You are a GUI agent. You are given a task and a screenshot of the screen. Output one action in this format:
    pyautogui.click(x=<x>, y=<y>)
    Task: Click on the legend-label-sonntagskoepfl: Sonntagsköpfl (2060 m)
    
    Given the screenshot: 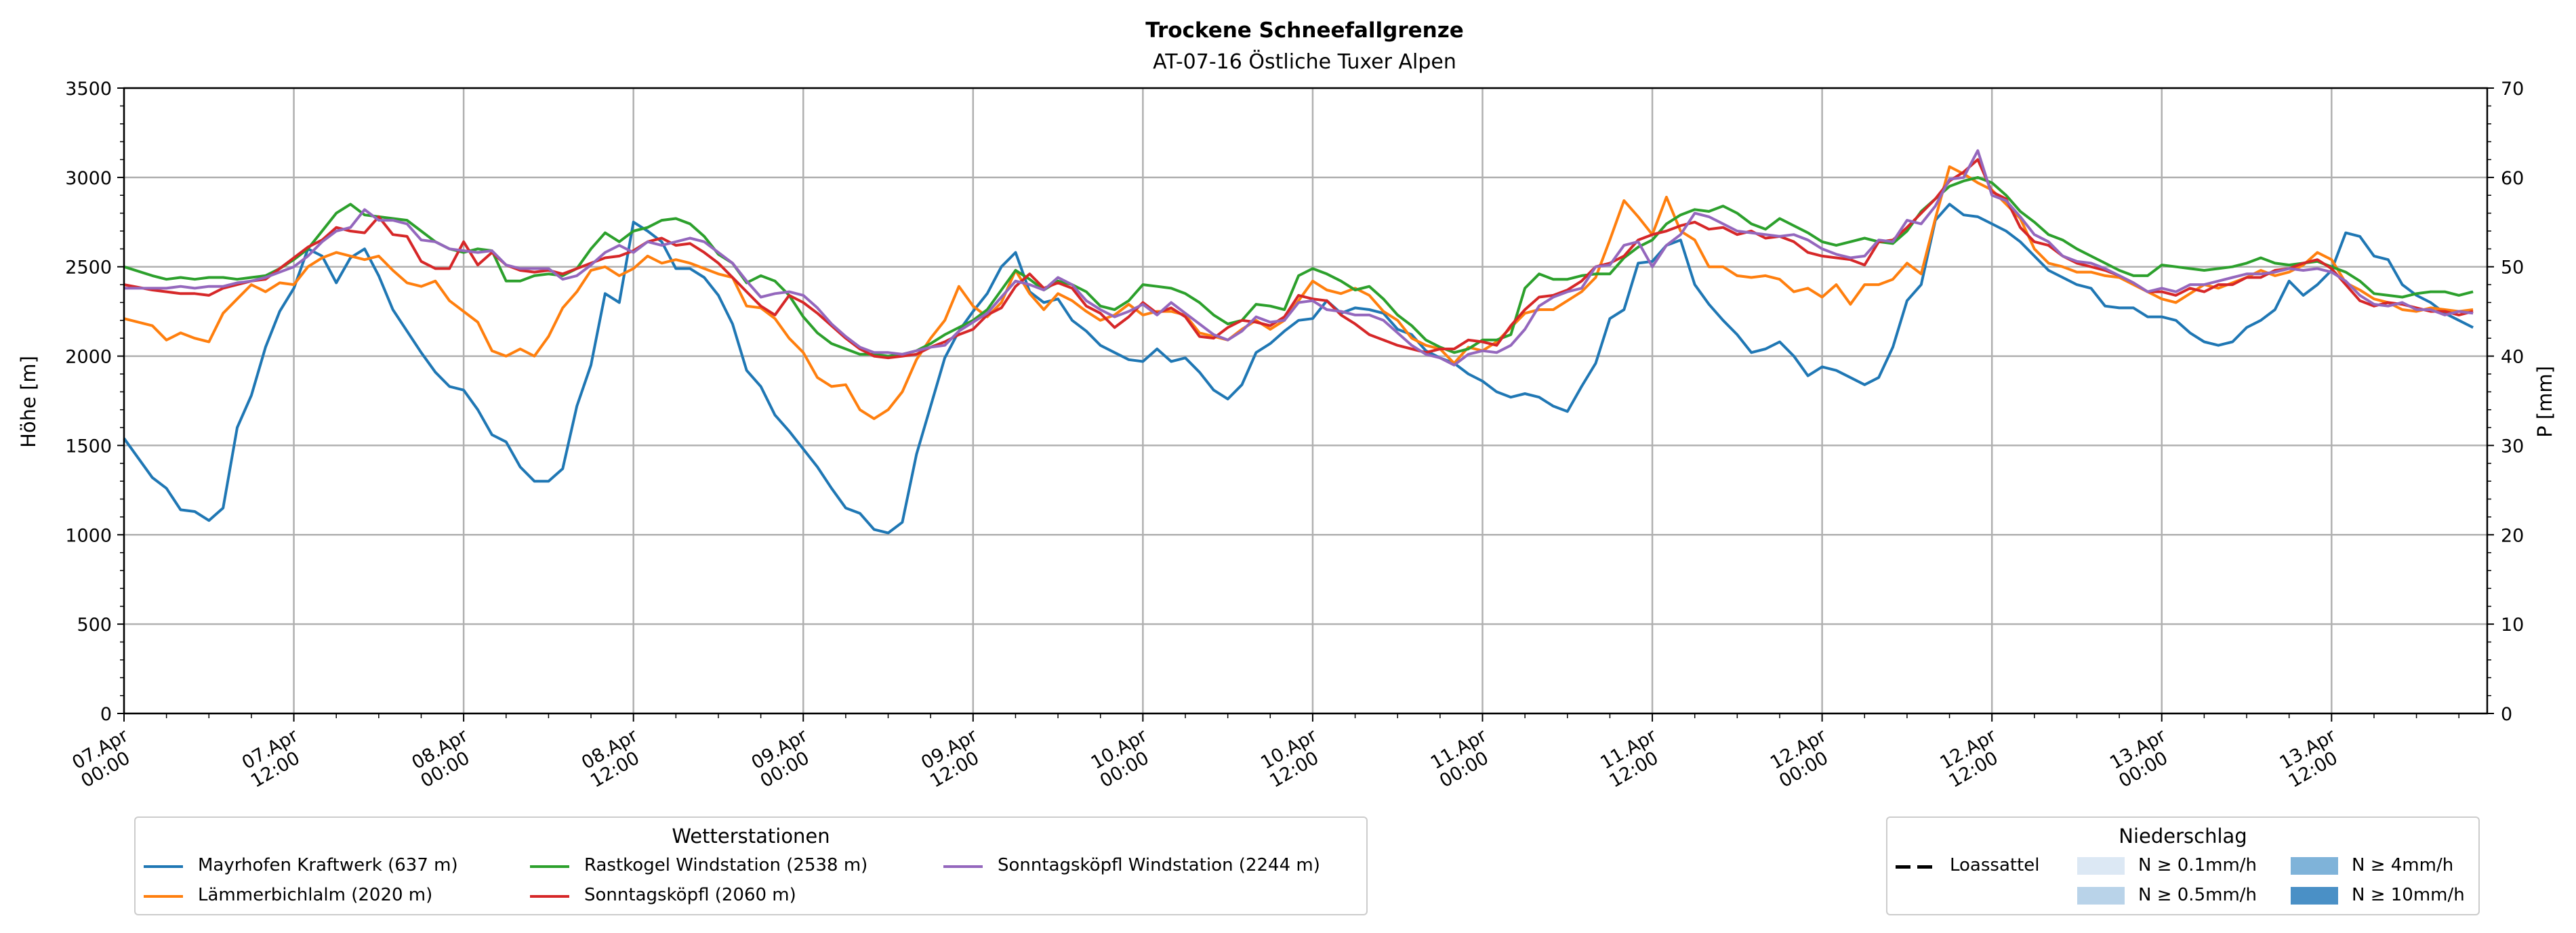 What is the action you would take?
    pyautogui.click(x=690, y=895)
    